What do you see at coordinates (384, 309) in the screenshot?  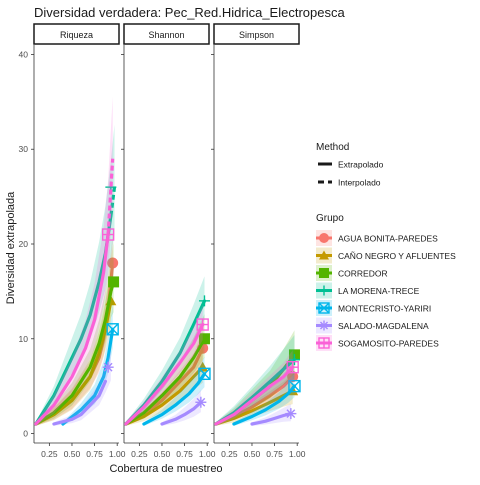 I see `group-legend-label: MONTECRISTO-YARIRI` at bounding box center [384, 309].